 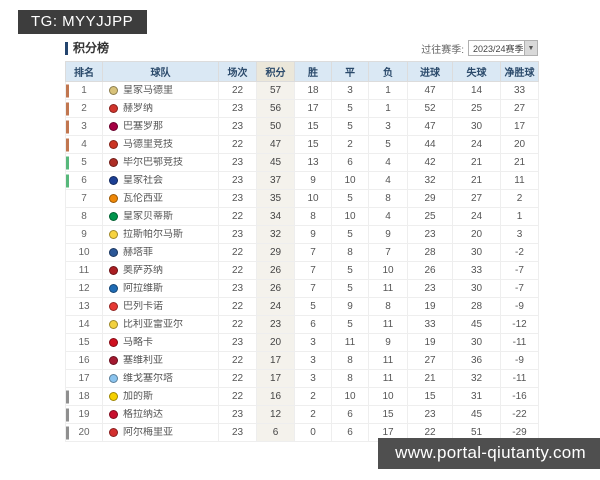 What do you see at coordinates (83, 22) in the screenshot?
I see `tg-badge: TG: MYYJJPP` at bounding box center [83, 22].